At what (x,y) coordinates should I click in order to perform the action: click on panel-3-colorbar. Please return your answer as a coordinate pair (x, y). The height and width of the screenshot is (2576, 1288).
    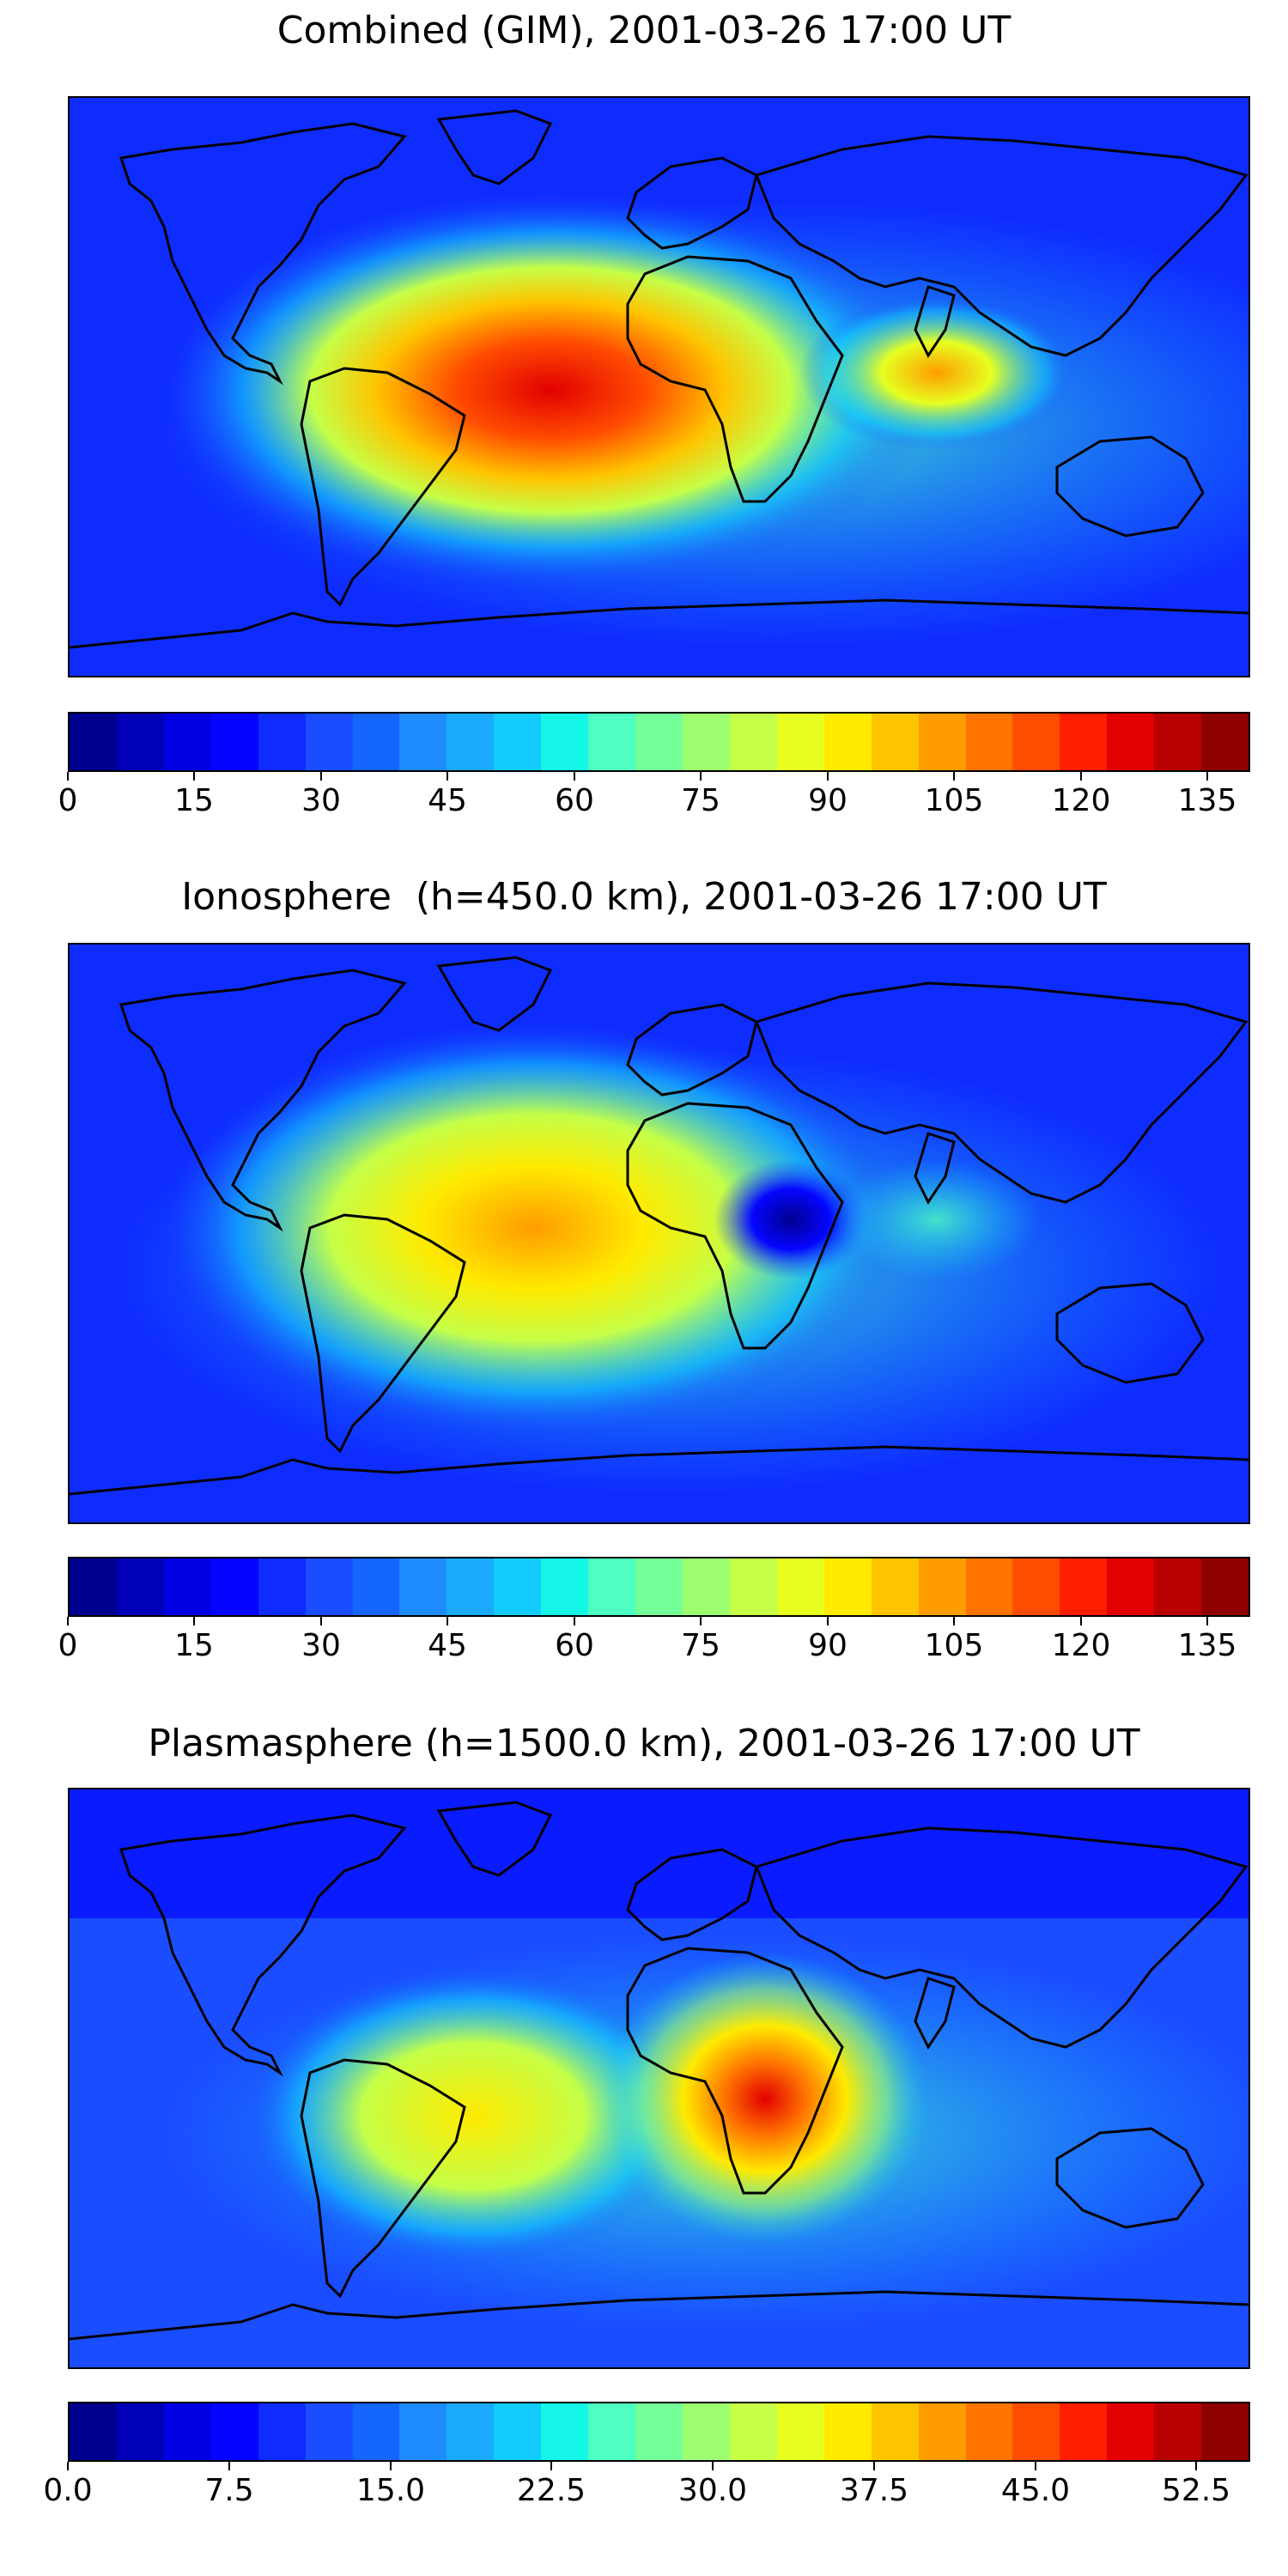
    Looking at the image, I should click on (659, 2432).